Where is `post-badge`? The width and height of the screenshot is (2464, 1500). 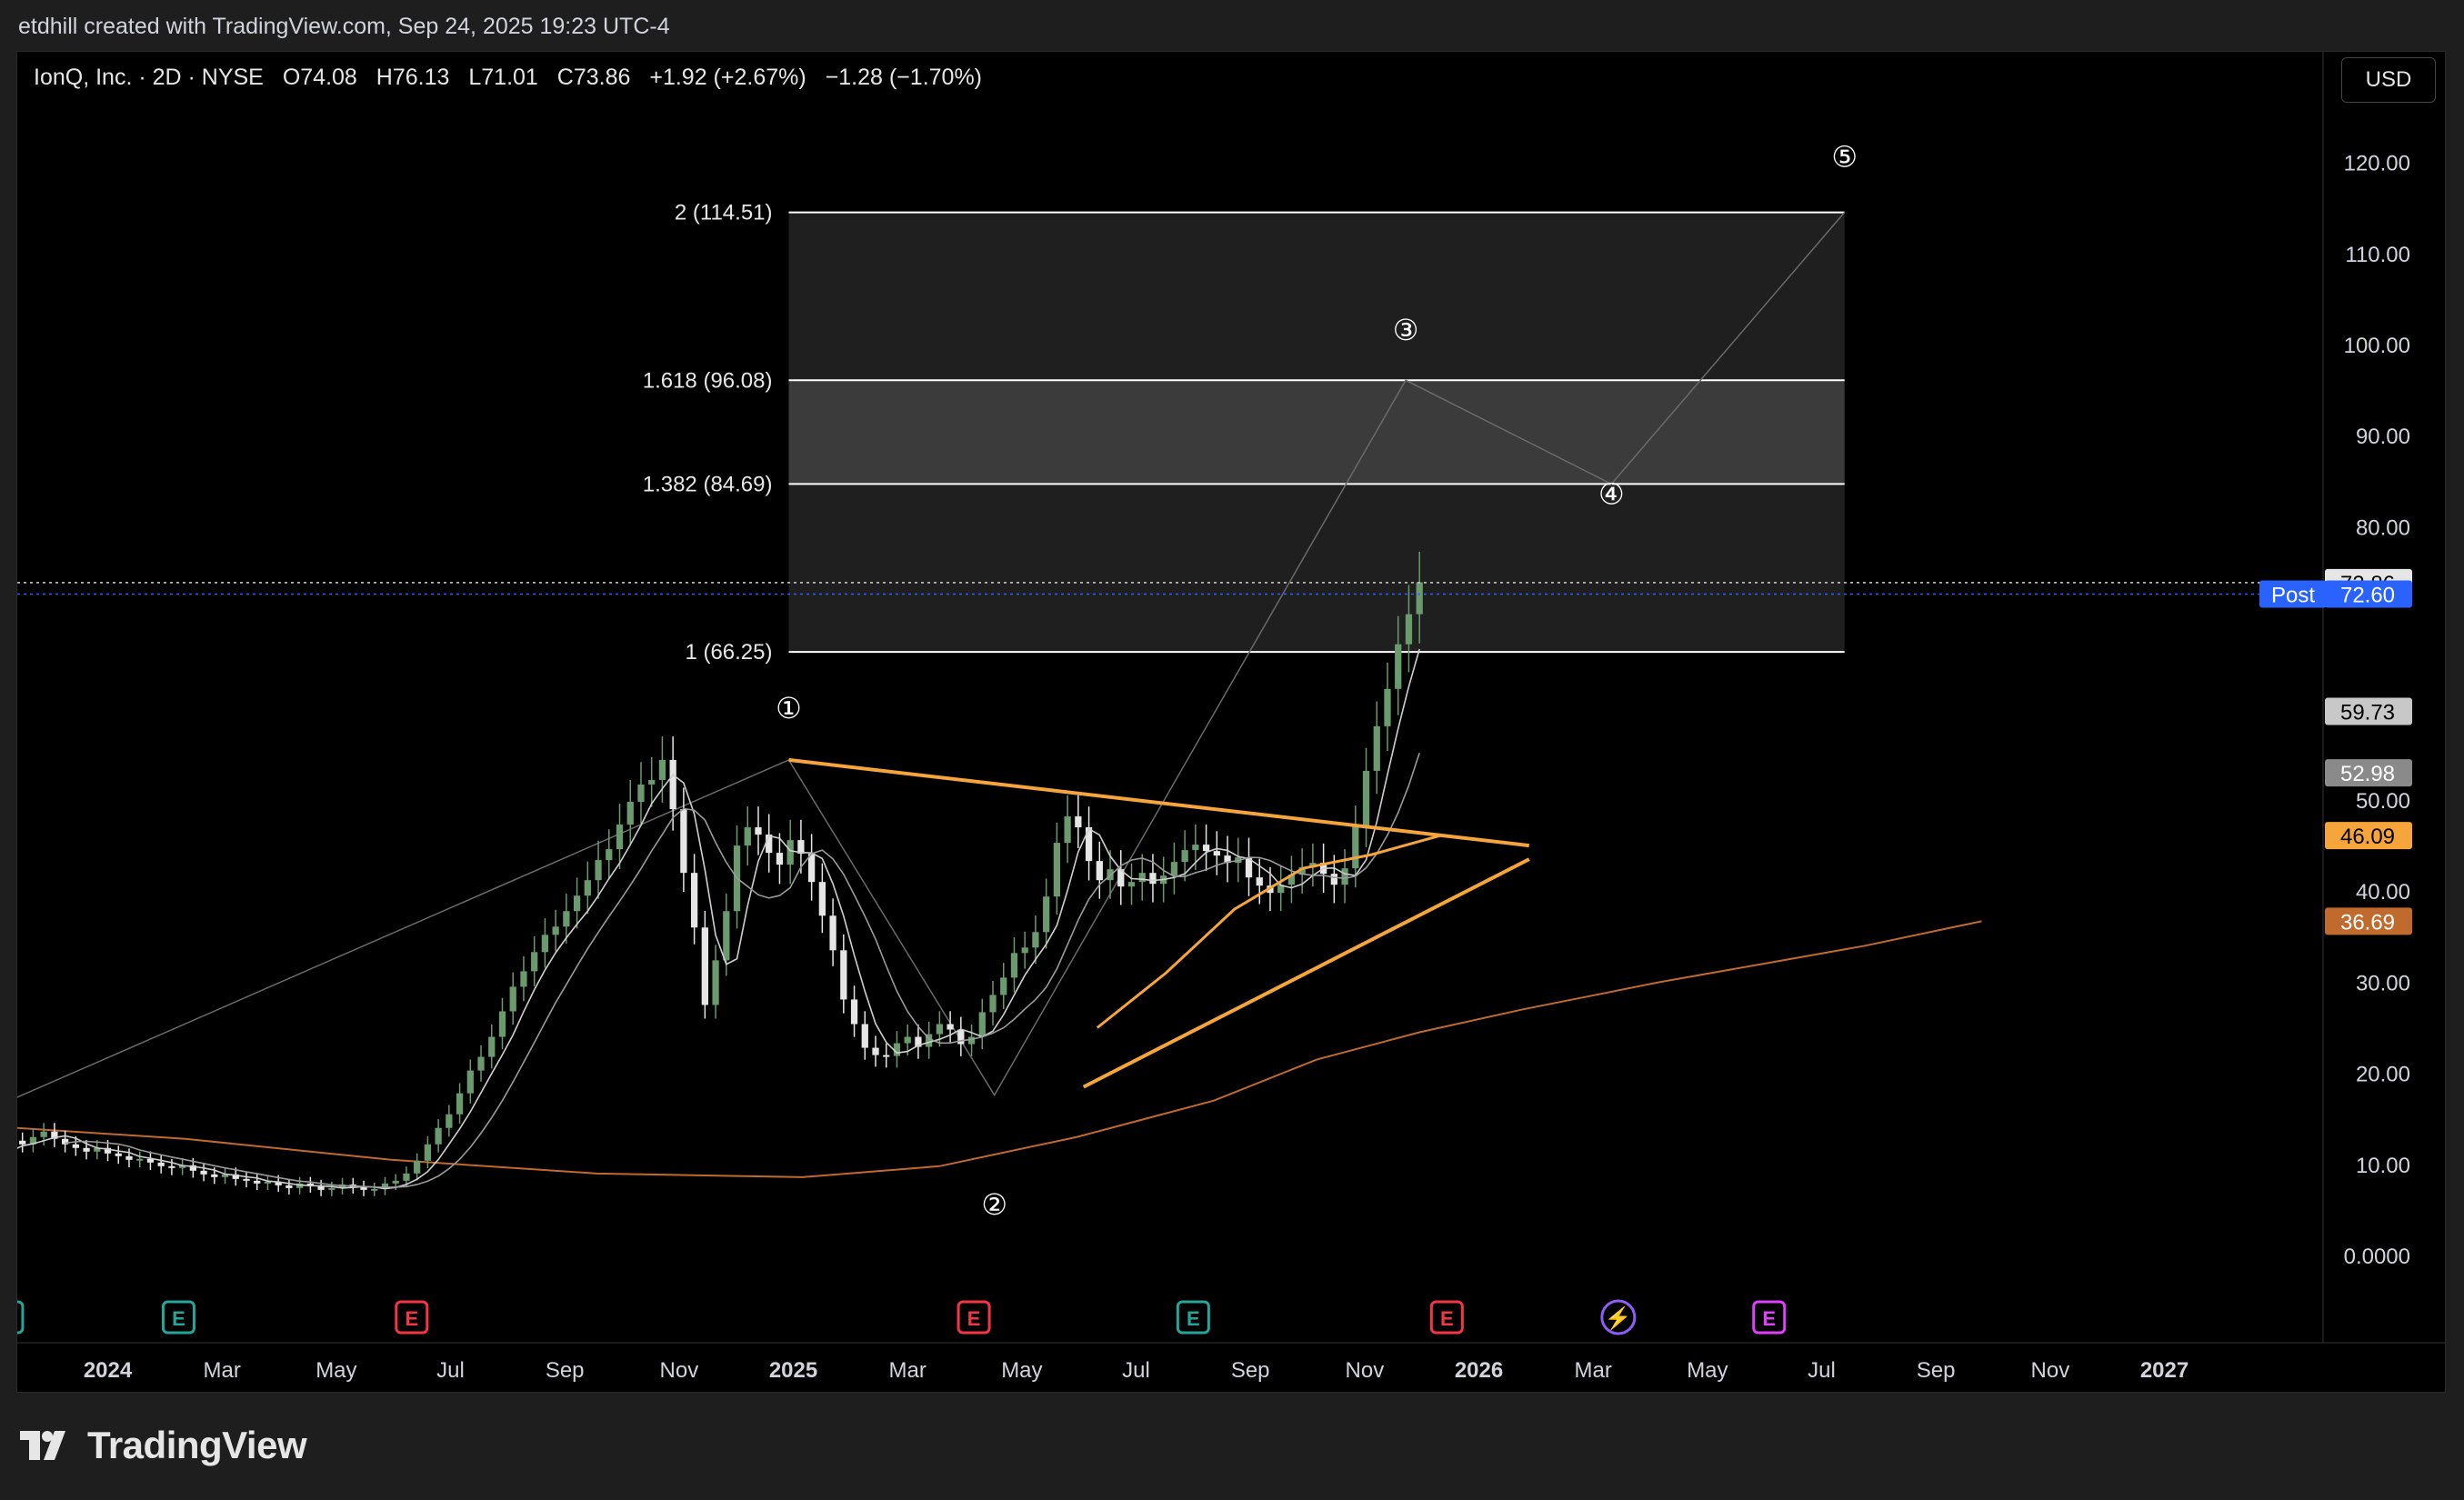 post-badge is located at coordinates (2293, 594).